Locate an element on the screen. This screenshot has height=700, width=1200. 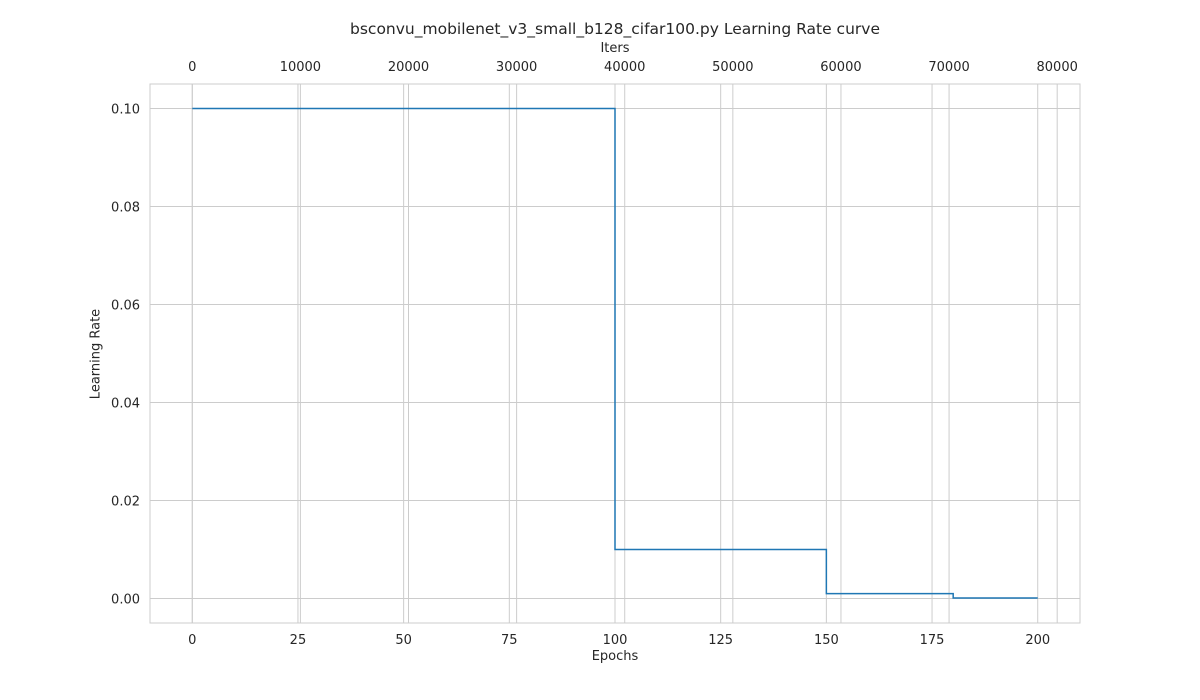
y-tick-label: 0.00 is located at coordinates (125, 600).